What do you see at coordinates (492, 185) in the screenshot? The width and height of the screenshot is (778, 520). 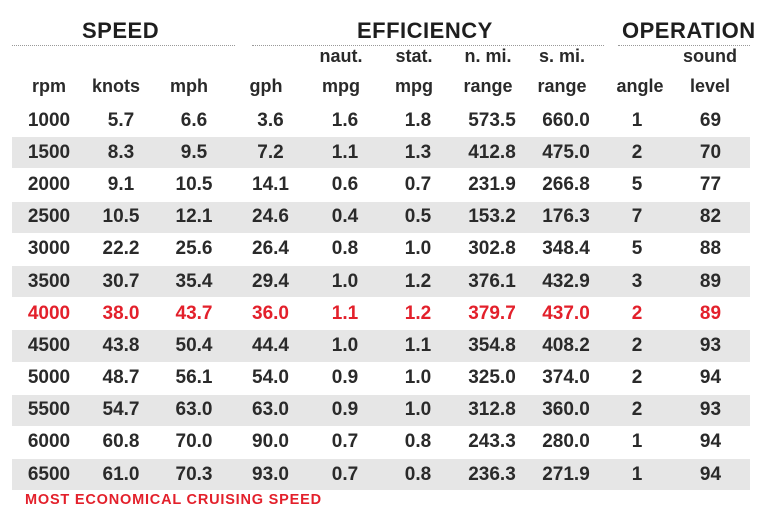 I see `cell-n-mi-range: 231.9` at bounding box center [492, 185].